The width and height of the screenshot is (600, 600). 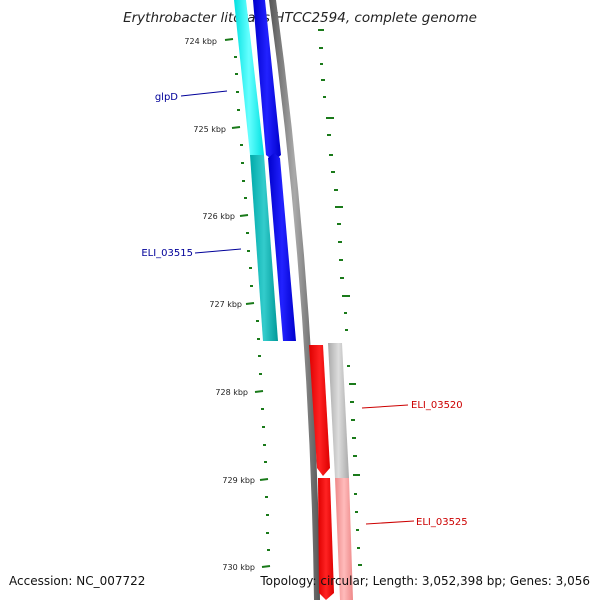 What do you see at coordinates (340, 297) in the screenshot?
I see `gc-skew-track` at bounding box center [340, 297].